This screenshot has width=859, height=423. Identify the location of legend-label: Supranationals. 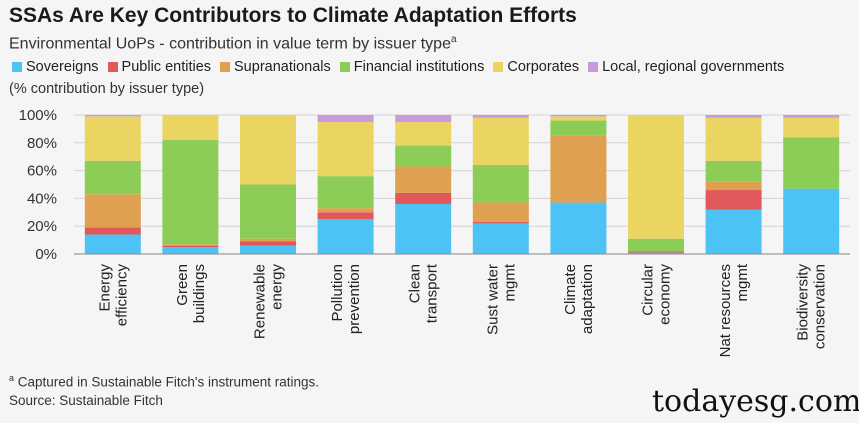
(282, 67).